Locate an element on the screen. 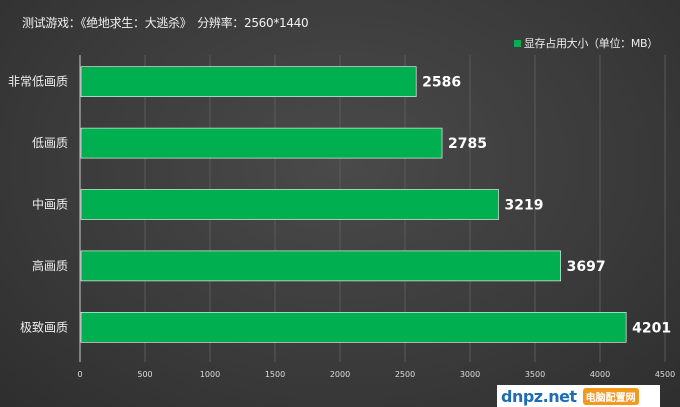  watermark-tag: 电脑配置网 is located at coordinates (610, 396).